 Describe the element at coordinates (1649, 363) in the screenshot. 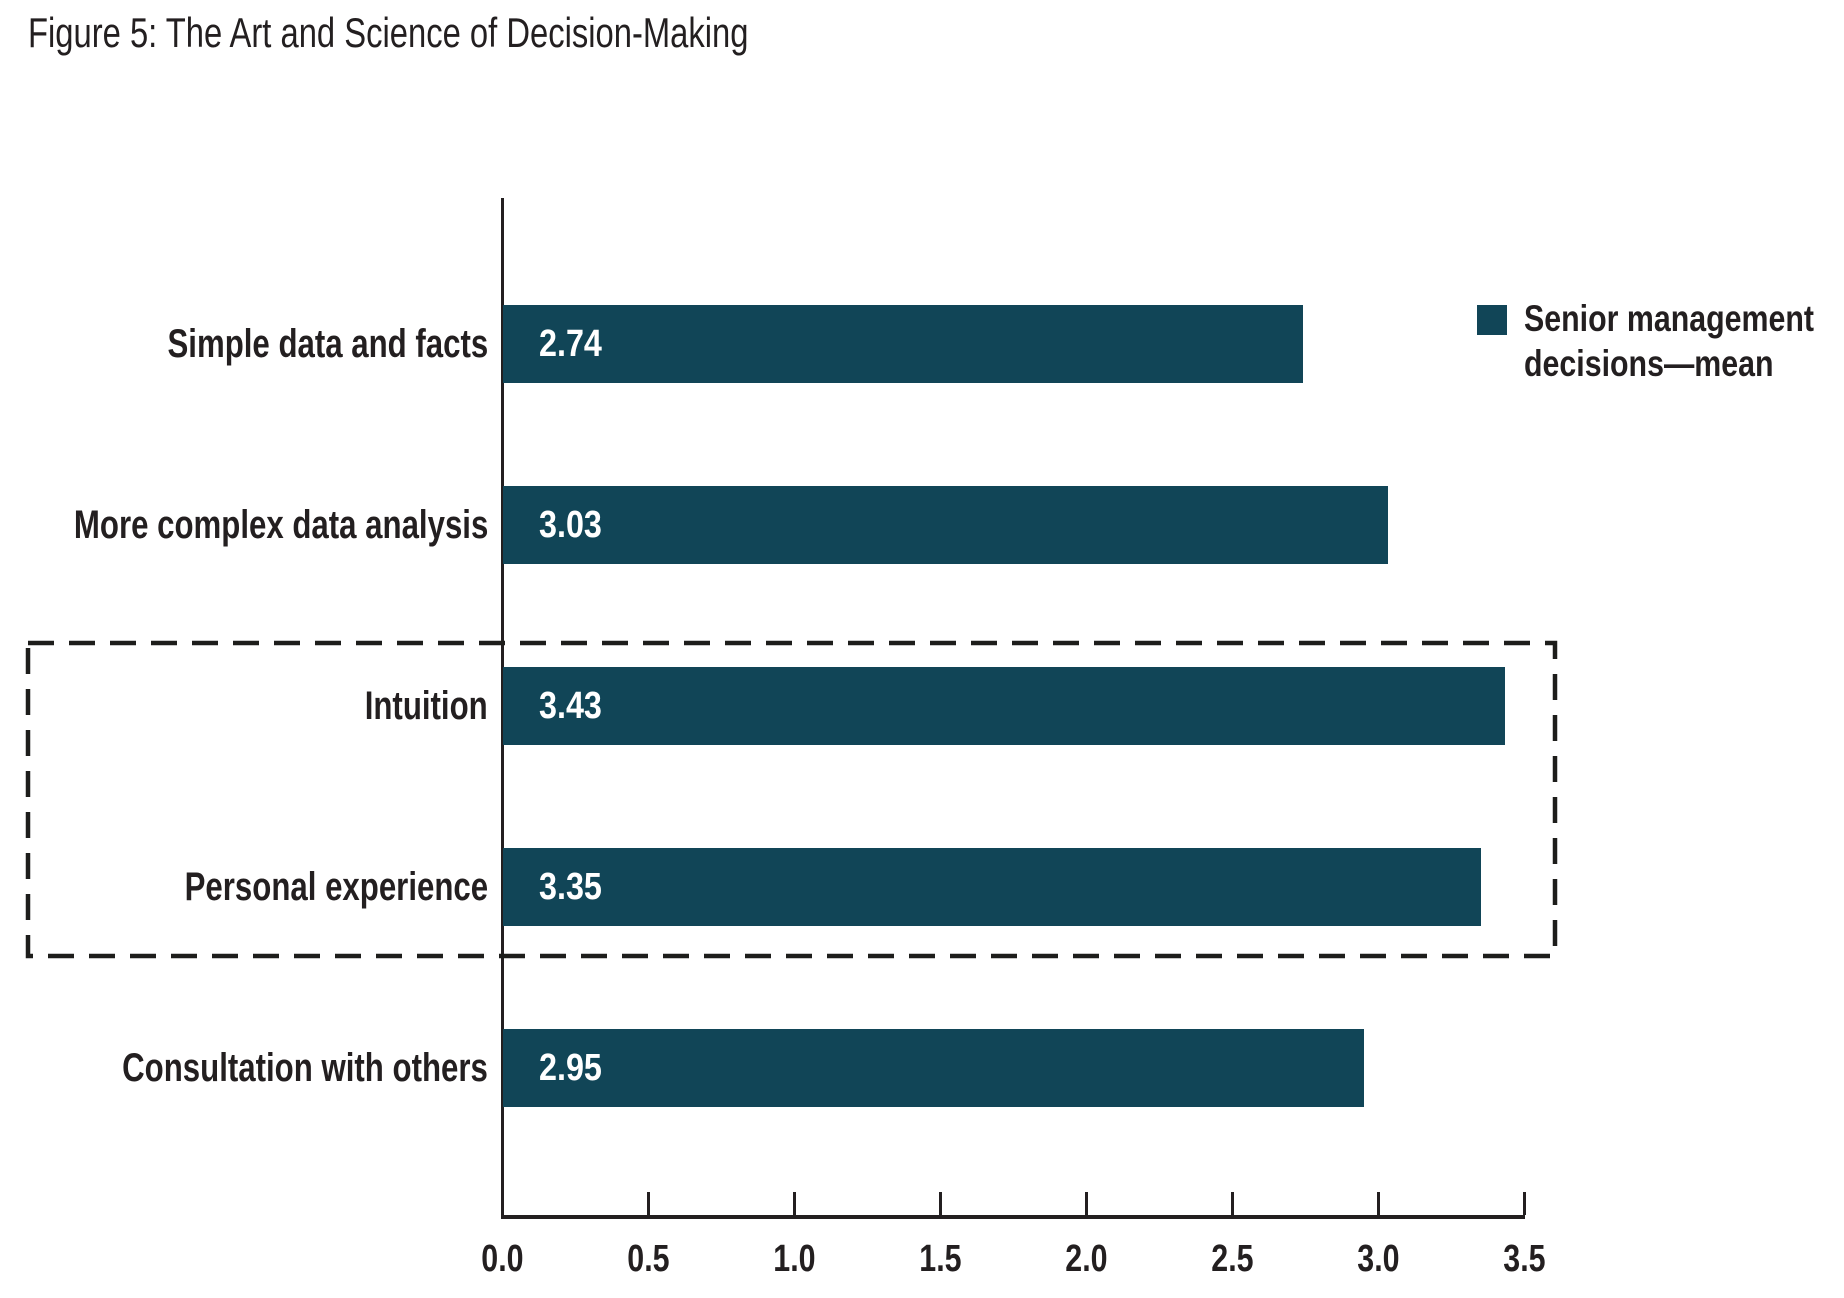

I see `legend-label-line2: decisions—mean` at that location.